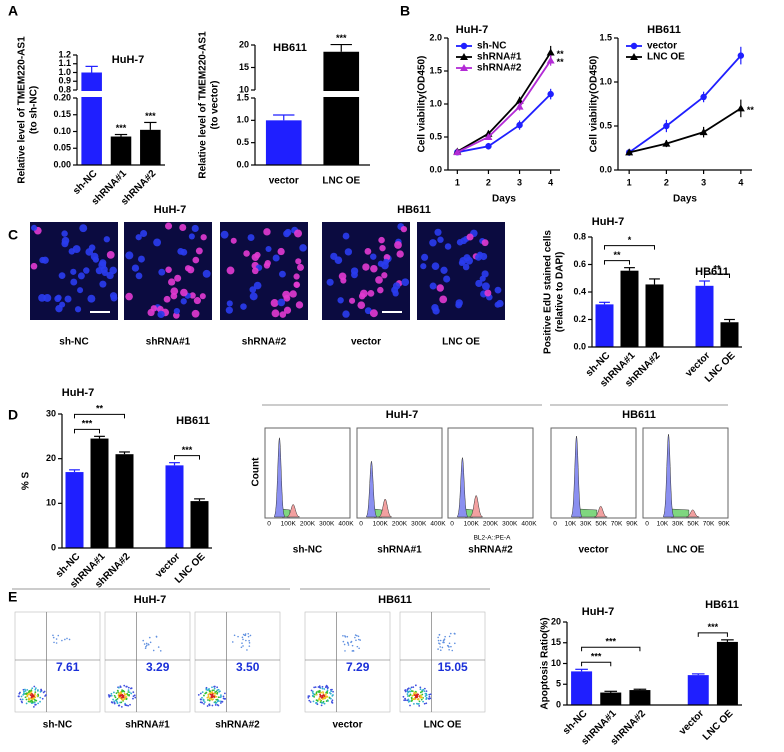 This screenshot has width=784, height=752. Describe the element at coordinates (664, 30) in the screenshot. I see `chart-title: HB611` at that location.